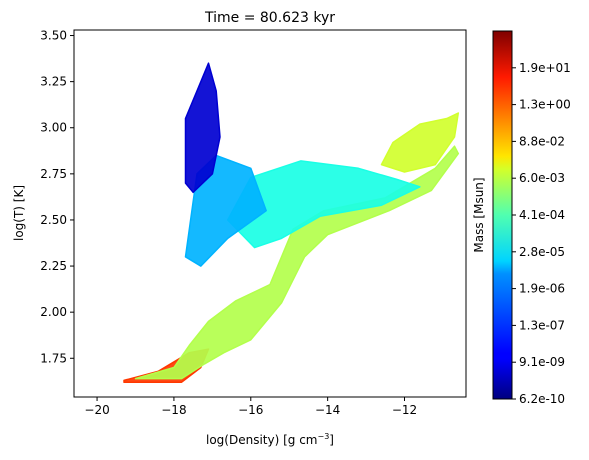 This screenshot has height=460, width=589. What do you see at coordinates (173, 410) in the screenshot?
I see `x-tick-label: −18` at bounding box center [173, 410].